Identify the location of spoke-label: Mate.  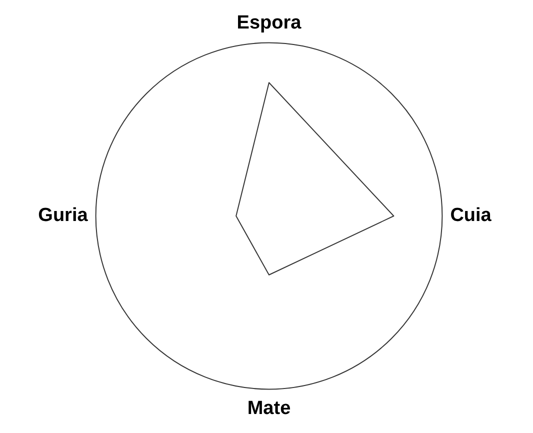
(269, 408).